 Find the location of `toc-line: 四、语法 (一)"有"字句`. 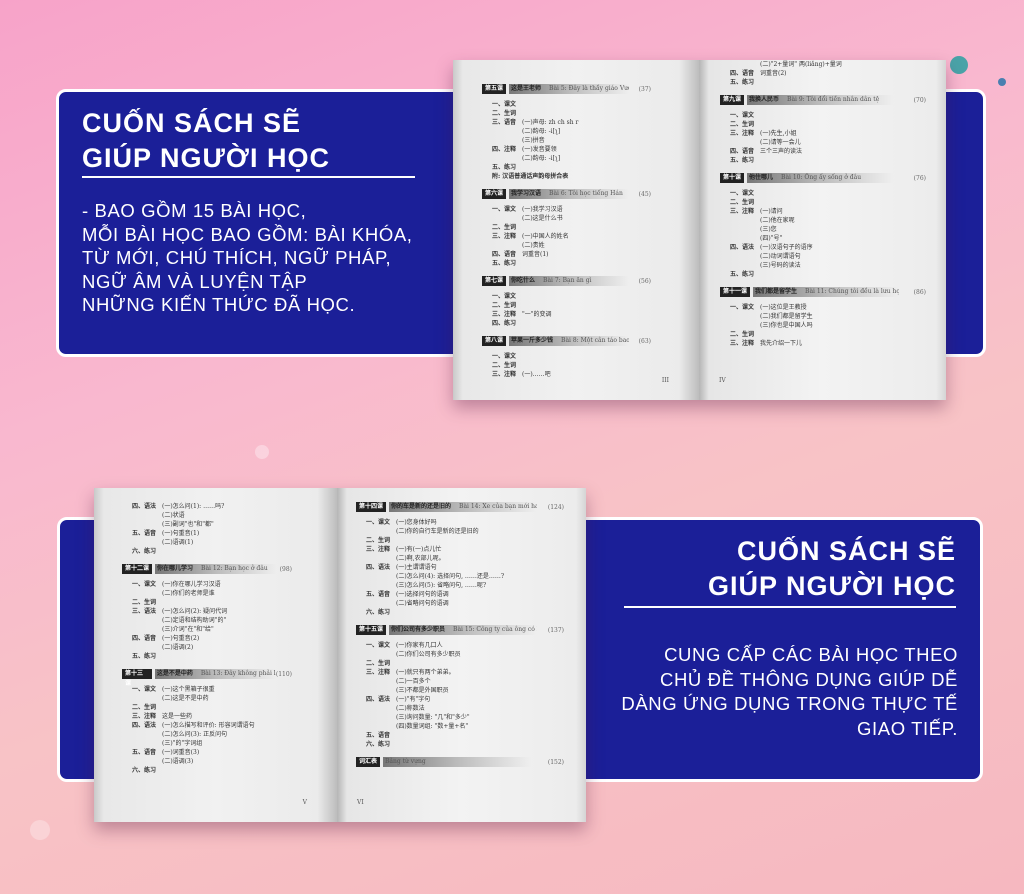

toc-line: 四、语法 (一)"有"字句 is located at coordinates (465, 699).